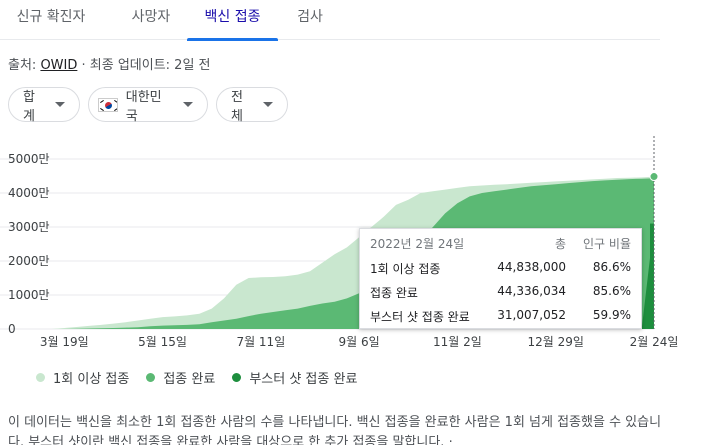  Describe the element at coordinates (44, 105) in the screenshot. I see `measure-dropdown: 합계` at that location.